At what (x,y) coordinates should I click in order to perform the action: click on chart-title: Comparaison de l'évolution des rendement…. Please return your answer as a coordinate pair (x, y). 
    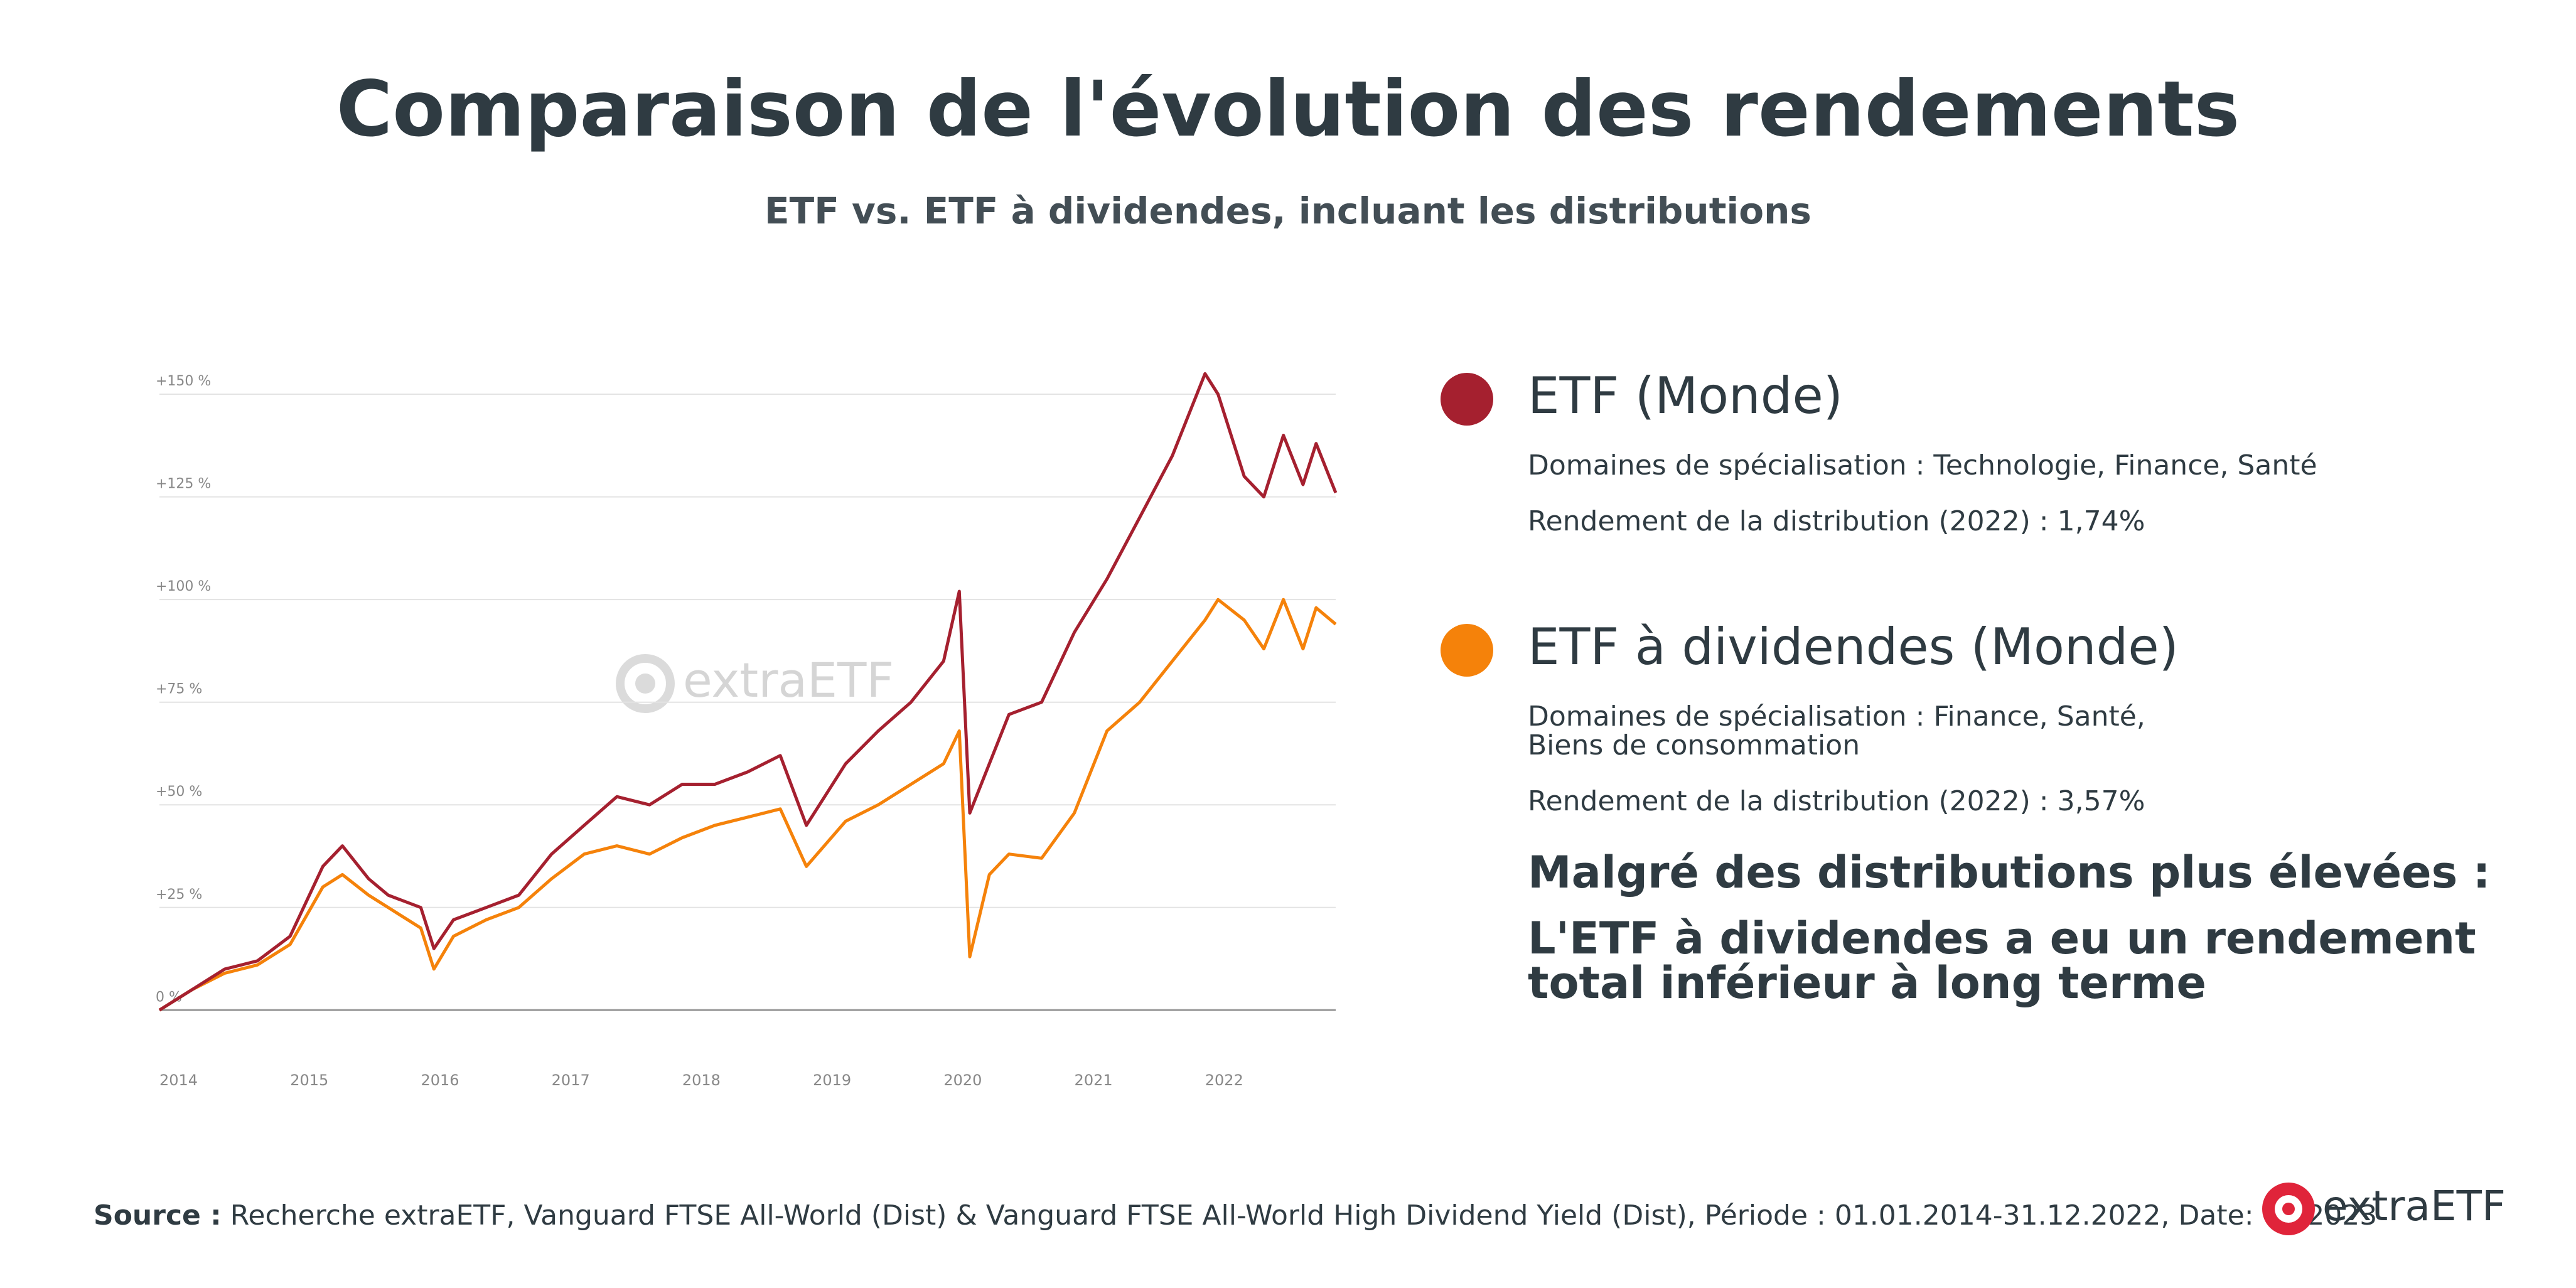
    Looking at the image, I should click on (1288, 109).